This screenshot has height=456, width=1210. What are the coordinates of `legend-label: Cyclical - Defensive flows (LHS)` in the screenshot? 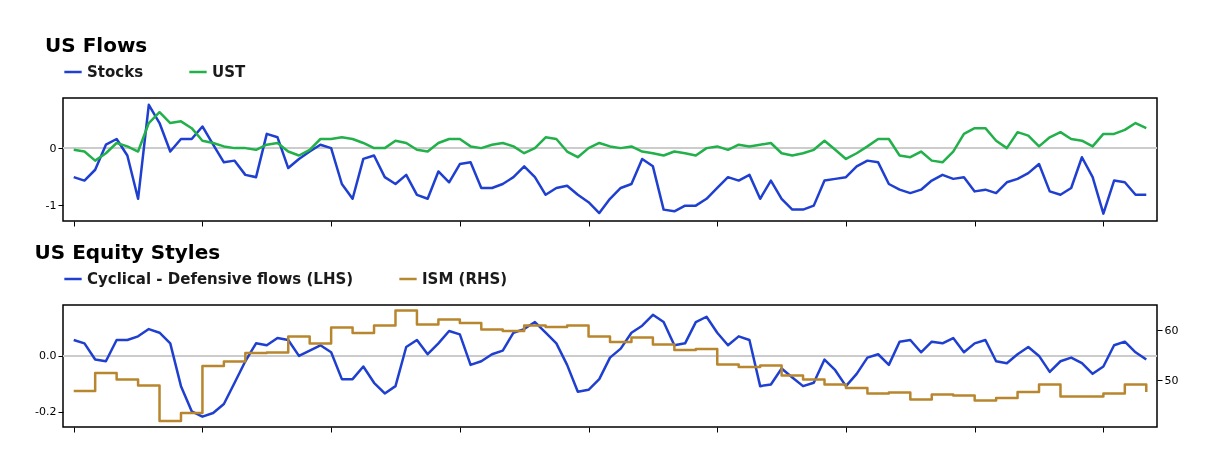 It's located at (220, 279).